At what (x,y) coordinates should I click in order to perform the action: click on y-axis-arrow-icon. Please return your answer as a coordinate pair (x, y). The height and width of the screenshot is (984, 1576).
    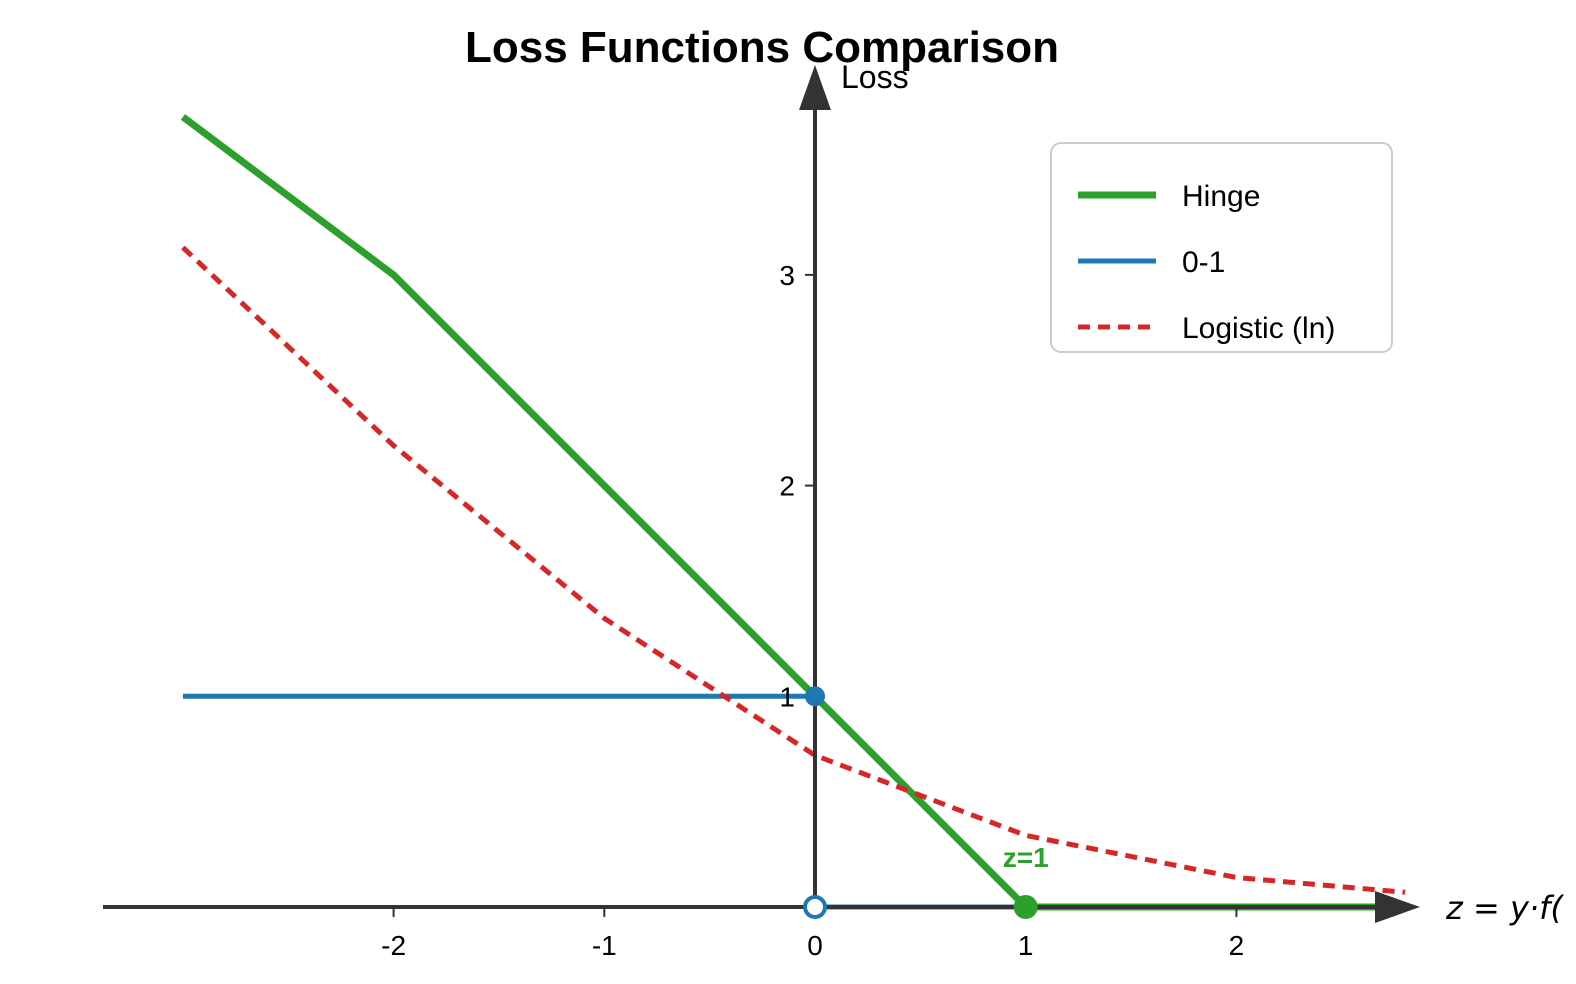
    Looking at the image, I should click on (815, 87).